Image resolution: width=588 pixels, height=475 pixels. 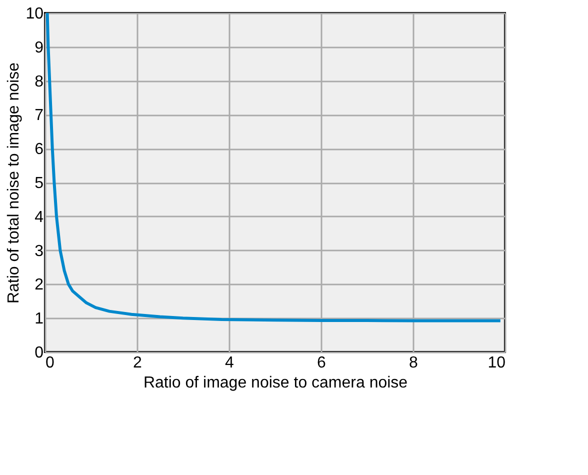 What do you see at coordinates (497, 363) in the screenshot?
I see `x-tick-label: 10` at bounding box center [497, 363].